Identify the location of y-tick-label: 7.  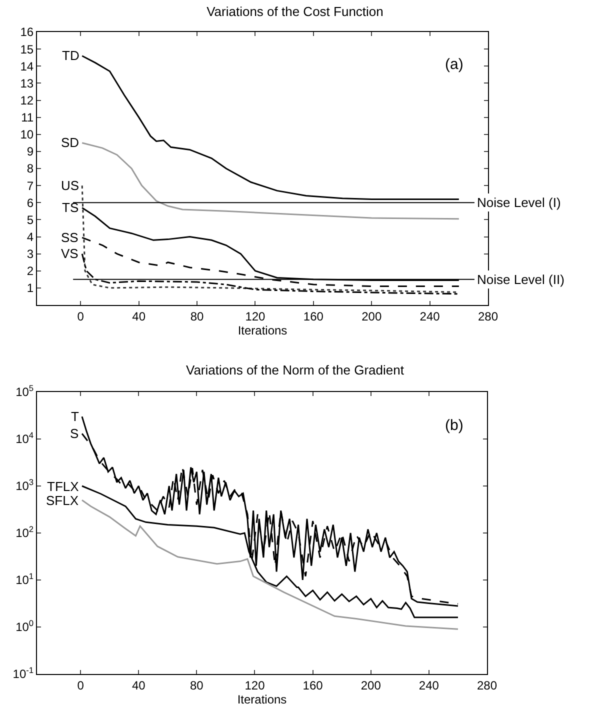
(30, 185).